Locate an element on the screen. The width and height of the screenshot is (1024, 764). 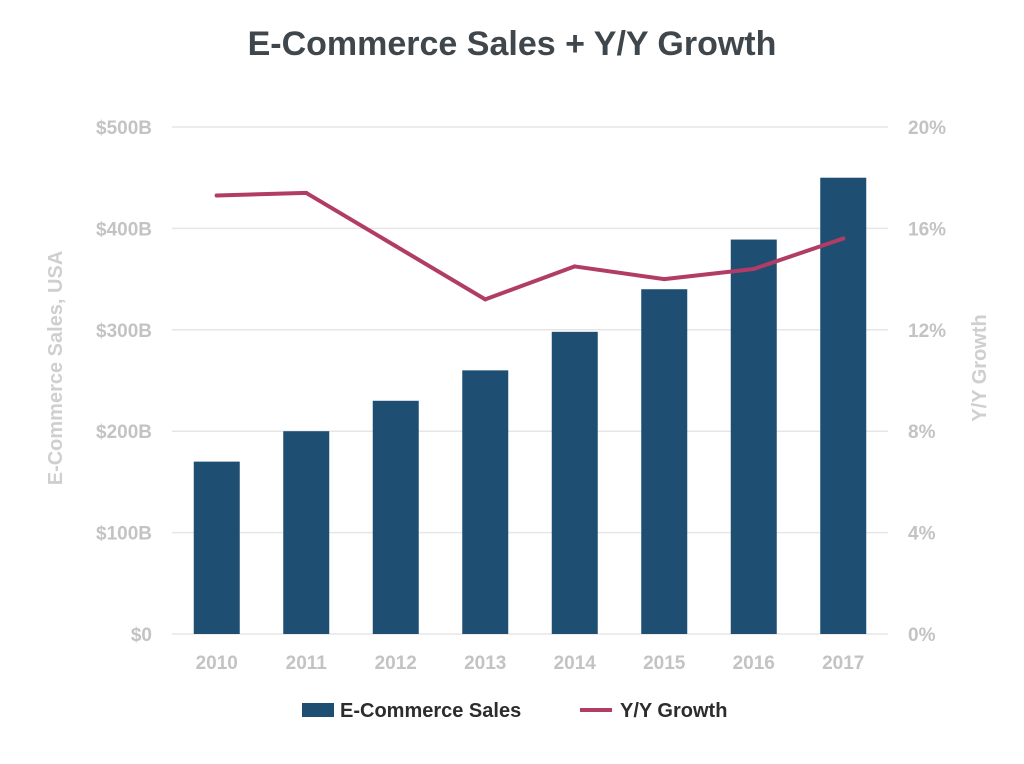
legend: E-Commerce Sales Y/Y Growth is located at coordinates (514, 711).